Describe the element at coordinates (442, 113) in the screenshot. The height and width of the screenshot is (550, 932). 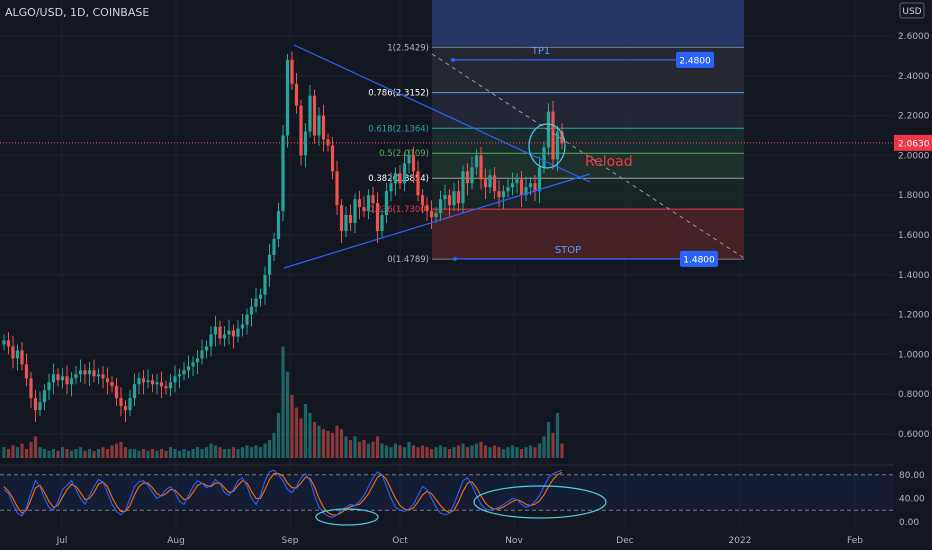
I see `upper-trendline` at that location.